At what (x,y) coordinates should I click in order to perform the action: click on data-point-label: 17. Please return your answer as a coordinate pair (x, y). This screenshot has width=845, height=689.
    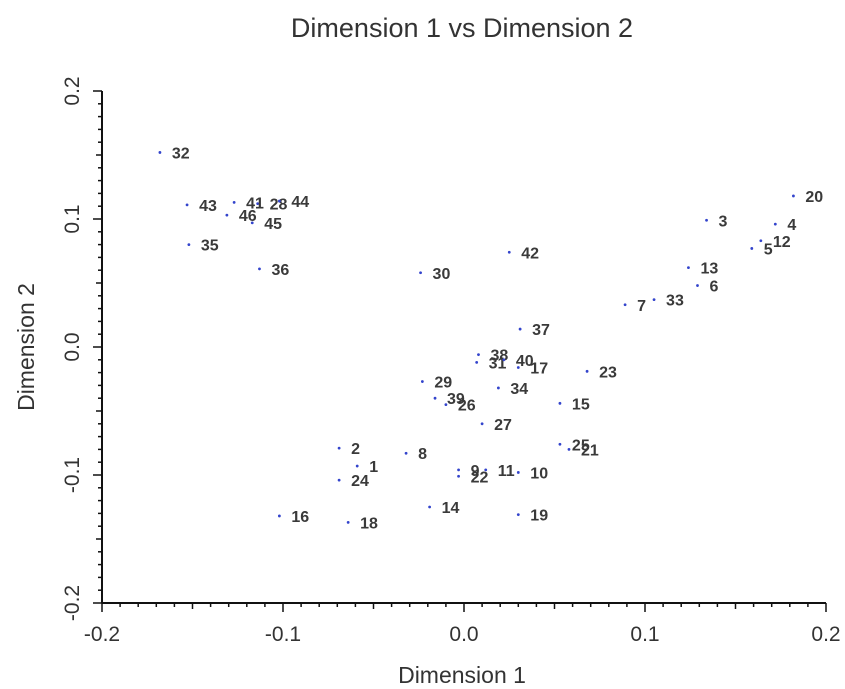
    Looking at the image, I should click on (539, 368).